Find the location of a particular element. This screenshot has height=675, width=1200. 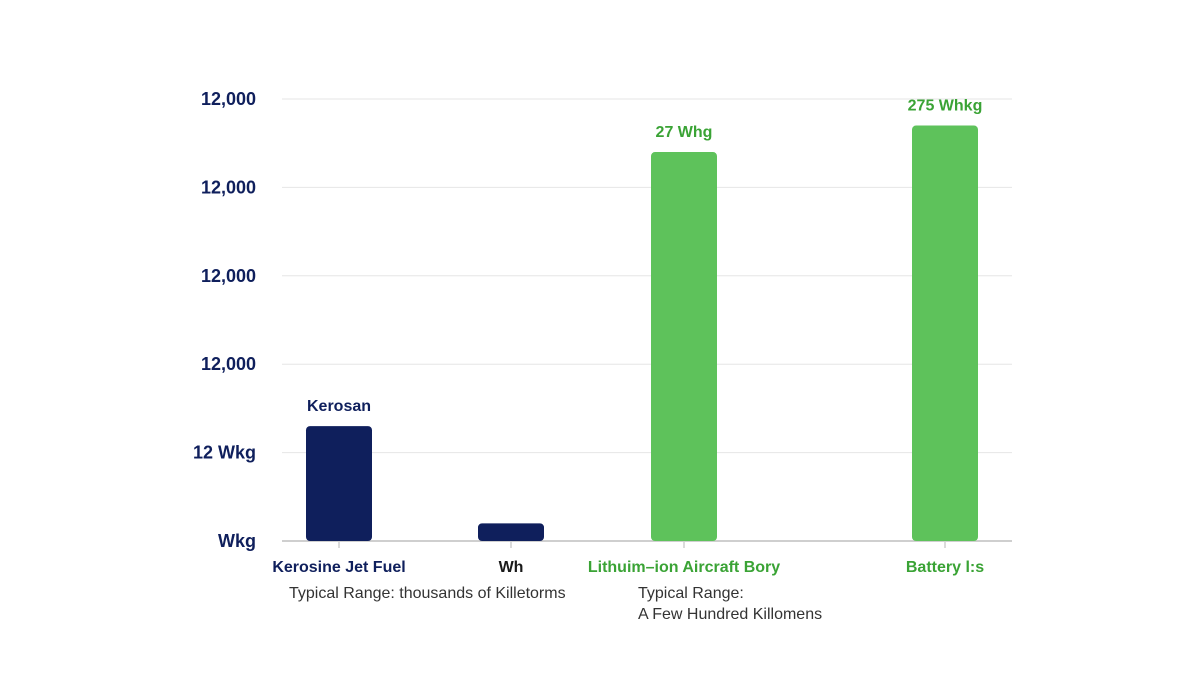

x-category-label: Lithuim–ion Aircraft Bory is located at coordinates (684, 567).